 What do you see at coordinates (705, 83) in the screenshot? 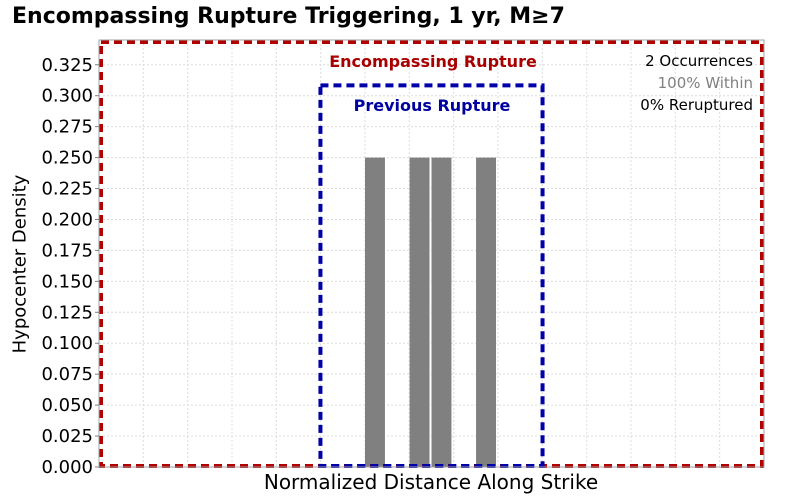
I see `within-annotation: 100% Within` at bounding box center [705, 83].